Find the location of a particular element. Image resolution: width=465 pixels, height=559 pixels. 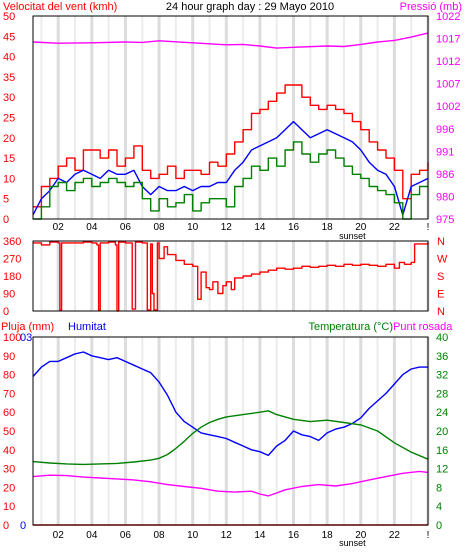

left-tick-label: 100 is located at coordinates (12, 338).